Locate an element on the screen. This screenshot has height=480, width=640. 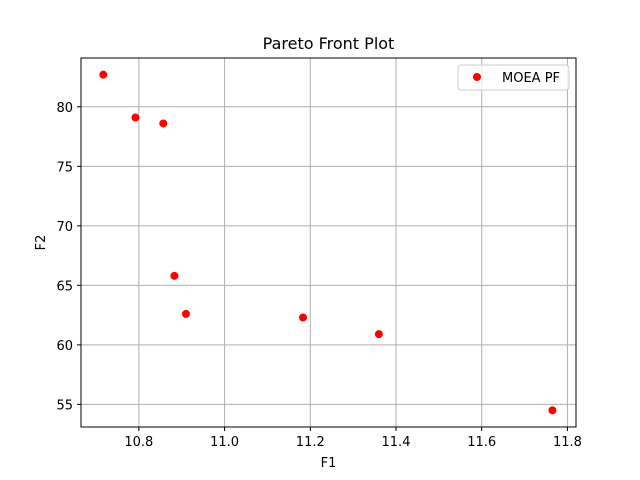
x-tick-label: 11.0 is located at coordinates (224, 442).